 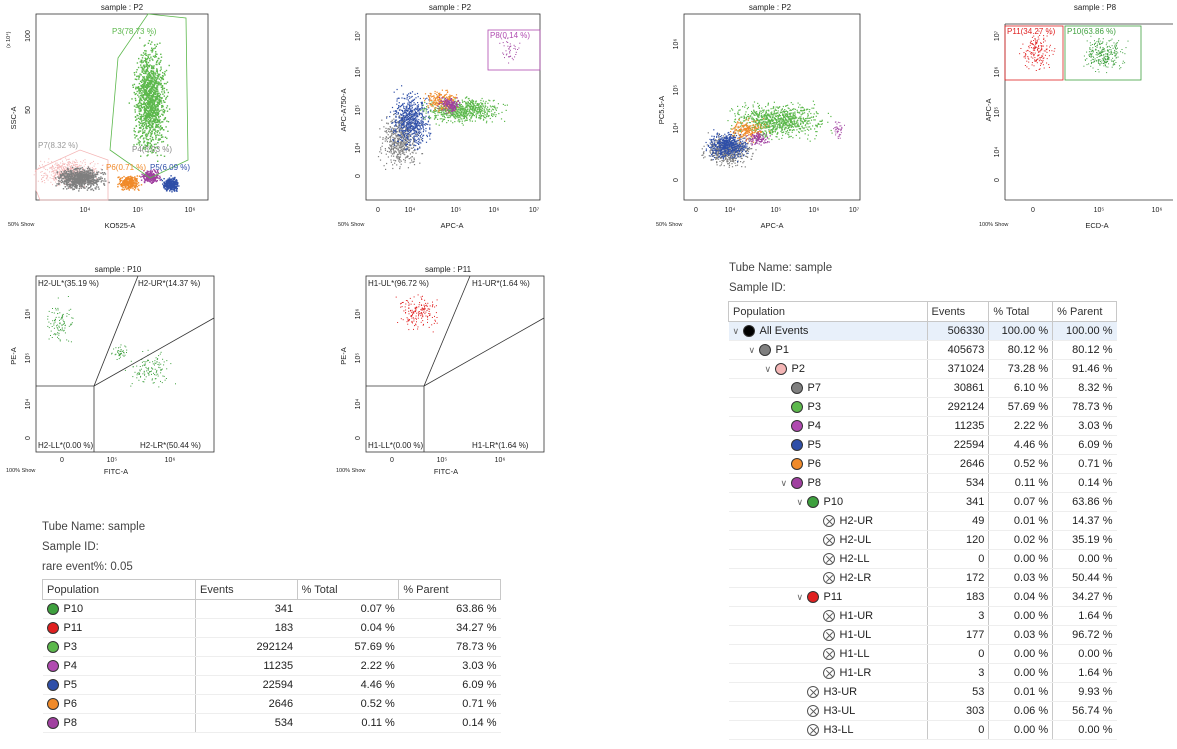 I want to click on tree-row: P5 22594 4.46 % 6.09 %, so click(x=922, y=445).